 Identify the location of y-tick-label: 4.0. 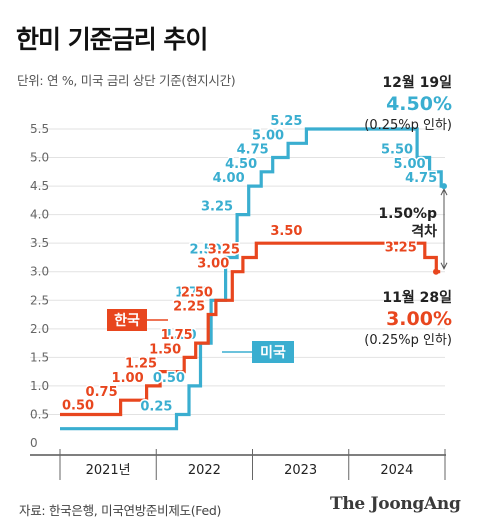
(39, 215).